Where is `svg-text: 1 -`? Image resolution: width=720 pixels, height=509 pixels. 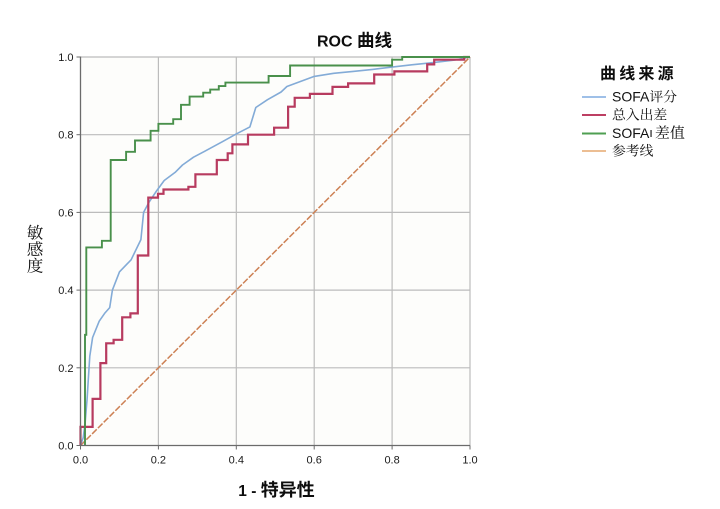 svg-text: 1 - is located at coordinates (247, 491).